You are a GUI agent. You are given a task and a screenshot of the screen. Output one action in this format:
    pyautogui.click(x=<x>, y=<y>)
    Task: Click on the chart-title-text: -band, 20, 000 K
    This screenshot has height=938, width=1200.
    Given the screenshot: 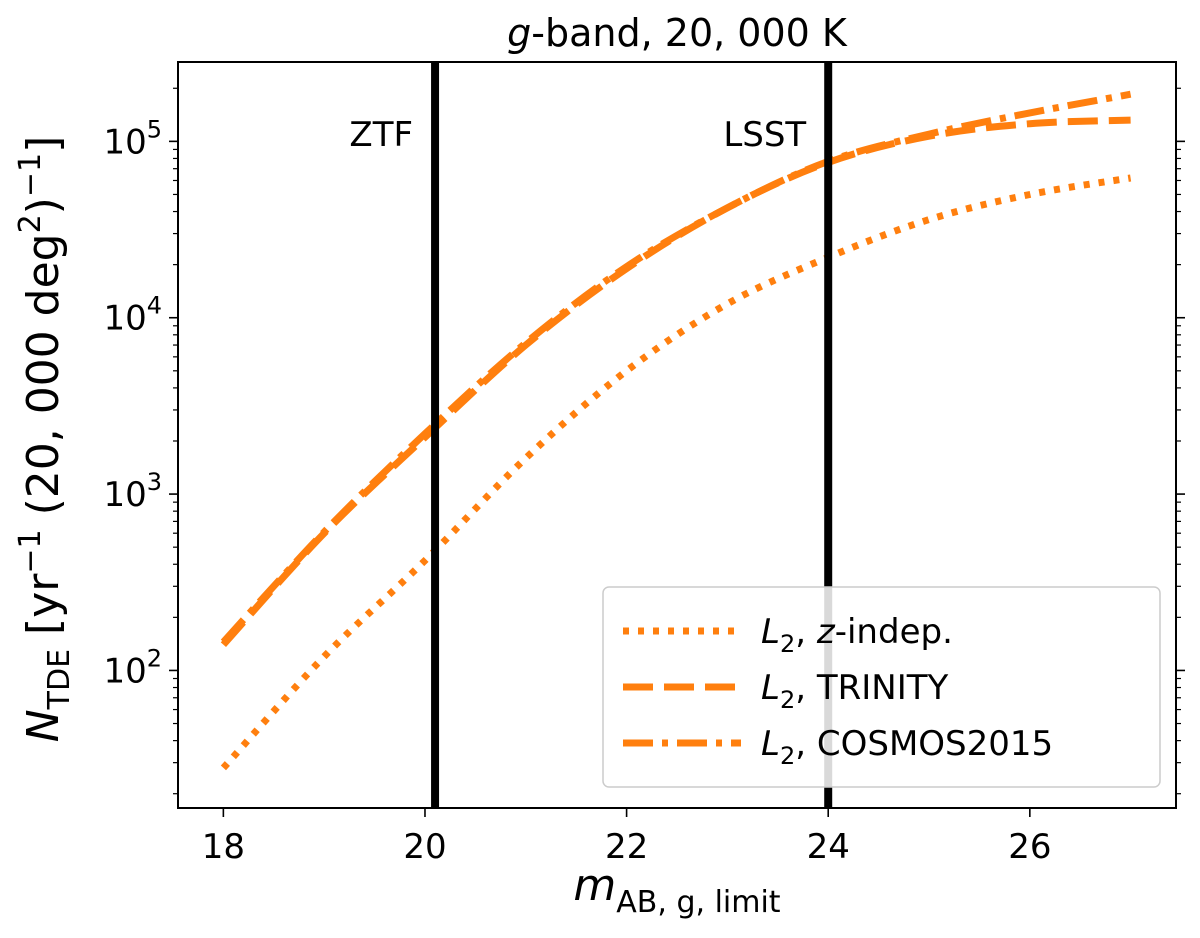 What is the action you would take?
    pyautogui.click(x=689, y=33)
    